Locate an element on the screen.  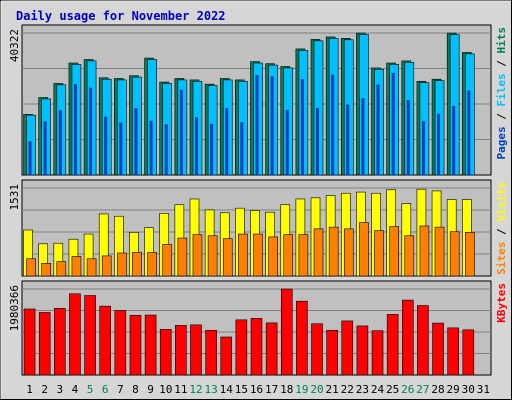
chart-title: Daily usage for November 2022 is located at coordinates (121, 16).